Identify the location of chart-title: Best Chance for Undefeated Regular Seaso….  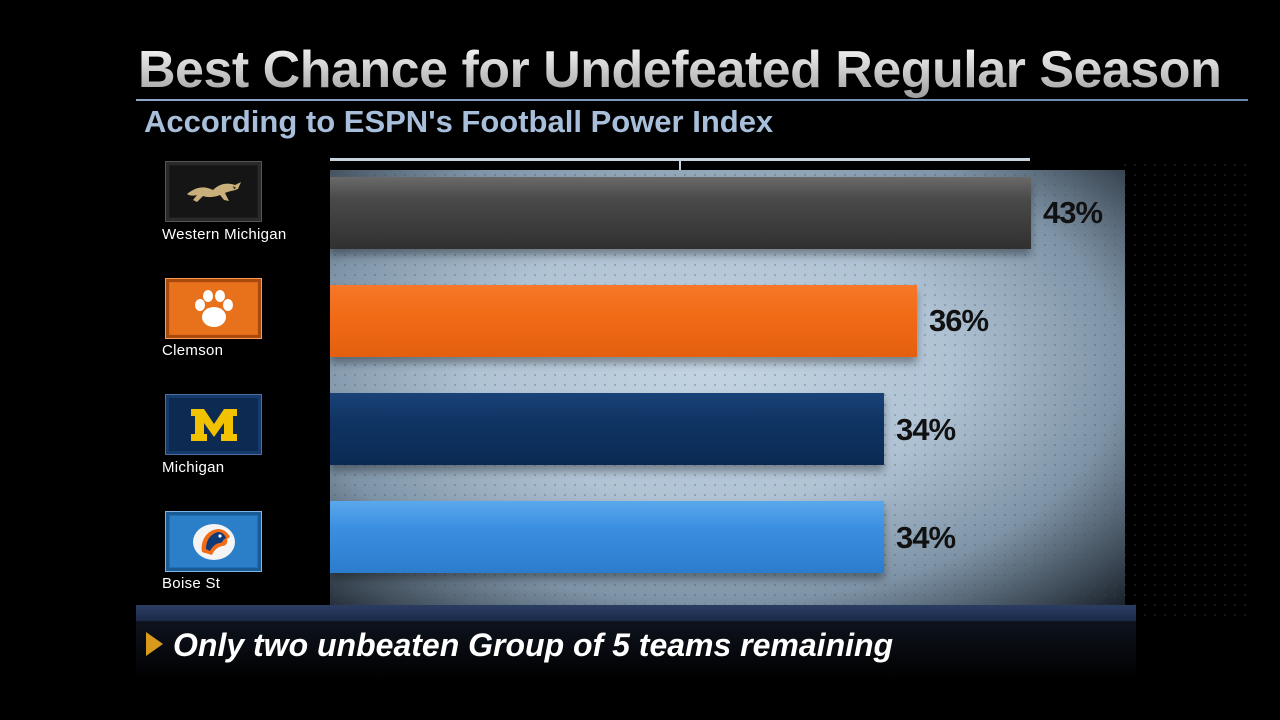
(680, 70).